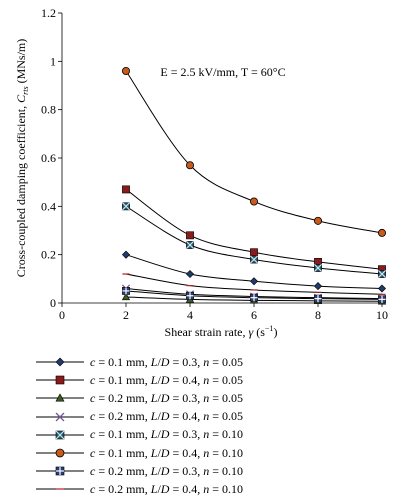  I want to click on x-axis-label-close: ), so click(275, 332).